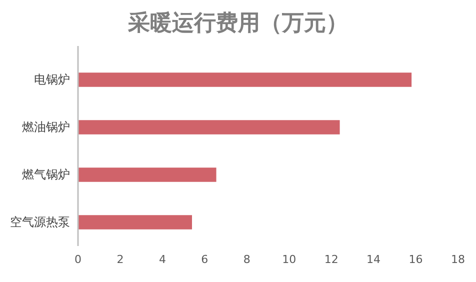 The image size is (476, 282). I want to click on x-tick-label: 16, so click(415, 259).